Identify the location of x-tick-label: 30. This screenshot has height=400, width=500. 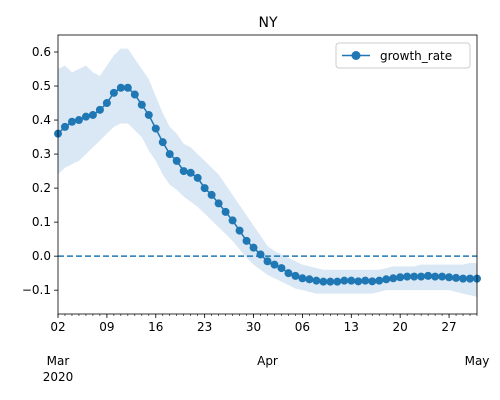
(253, 327).